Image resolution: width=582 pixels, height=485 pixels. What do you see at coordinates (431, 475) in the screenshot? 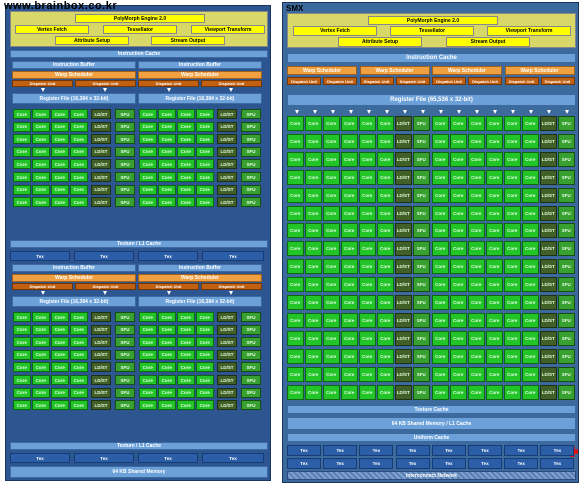
I see `interconnect-network: Interconnect Network` at bounding box center [431, 475].